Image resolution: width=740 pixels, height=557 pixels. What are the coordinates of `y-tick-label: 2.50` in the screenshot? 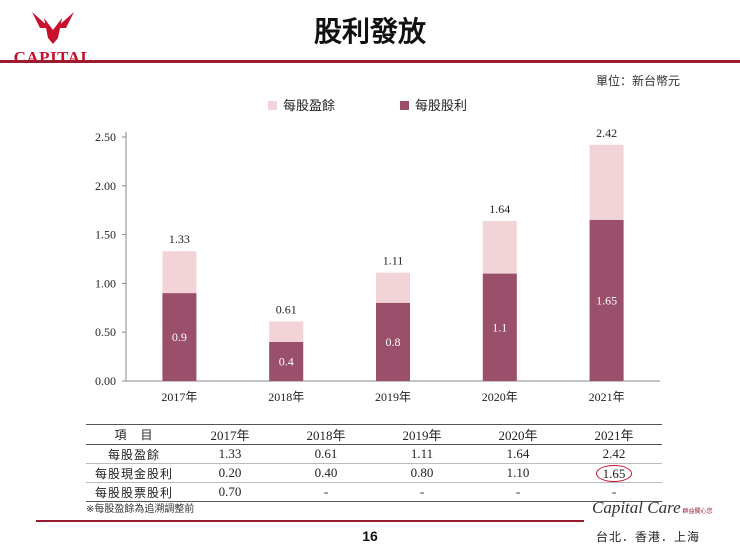 It's located at (105, 137).